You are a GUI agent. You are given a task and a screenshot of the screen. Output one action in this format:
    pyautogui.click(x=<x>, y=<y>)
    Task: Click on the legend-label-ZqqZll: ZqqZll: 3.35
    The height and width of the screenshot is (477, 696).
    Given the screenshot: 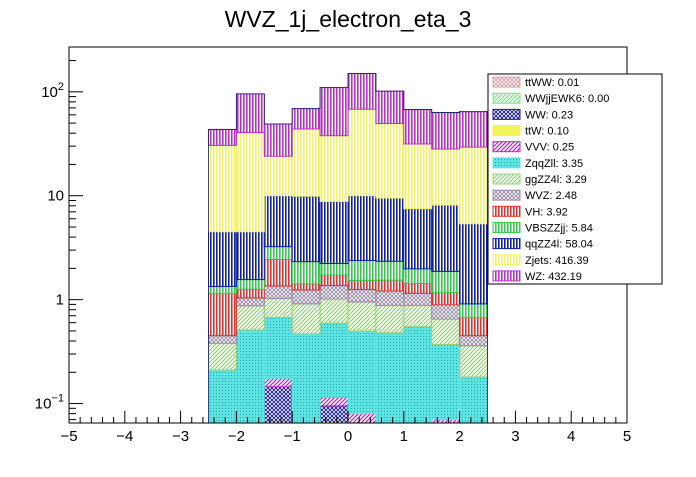 What is the action you would take?
    pyautogui.click(x=554, y=164)
    